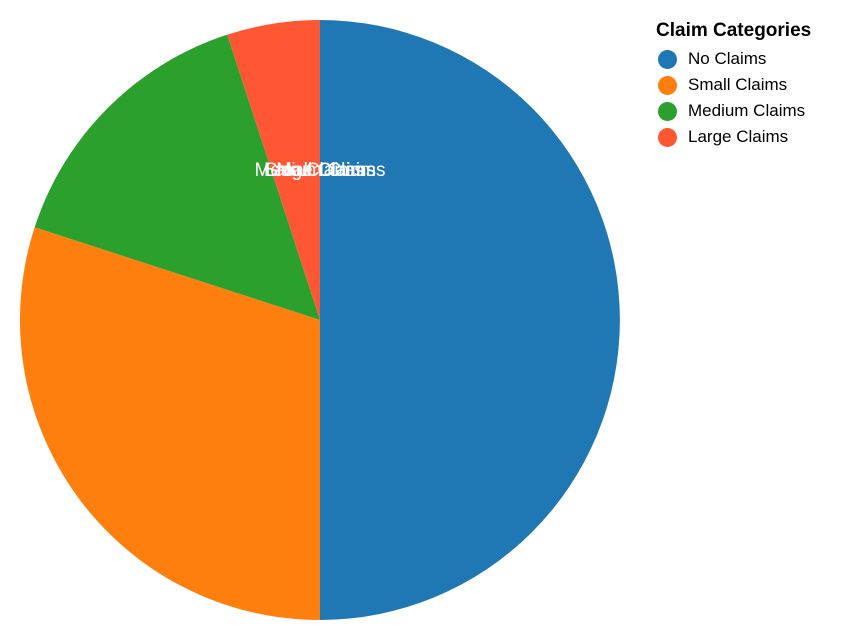 The width and height of the screenshot is (856, 640). What do you see at coordinates (747, 110) in the screenshot?
I see `legend-label: Medium Claims` at bounding box center [747, 110].